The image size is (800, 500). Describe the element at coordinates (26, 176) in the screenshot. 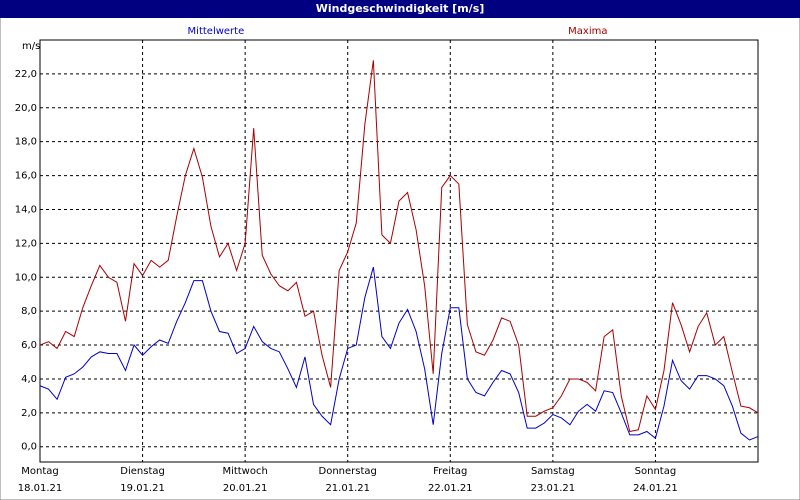

I see `y-tick-label: 16,0` at that location.